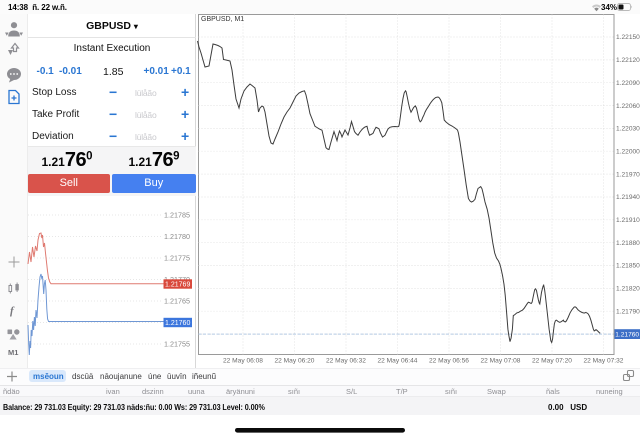 Image resolution: width=640 pixels, height=447 pixels. What do you see at coordinates (628, 311) in the screenshot?
I see `svg-text: 1.21790` at bounding box center [628, 311].